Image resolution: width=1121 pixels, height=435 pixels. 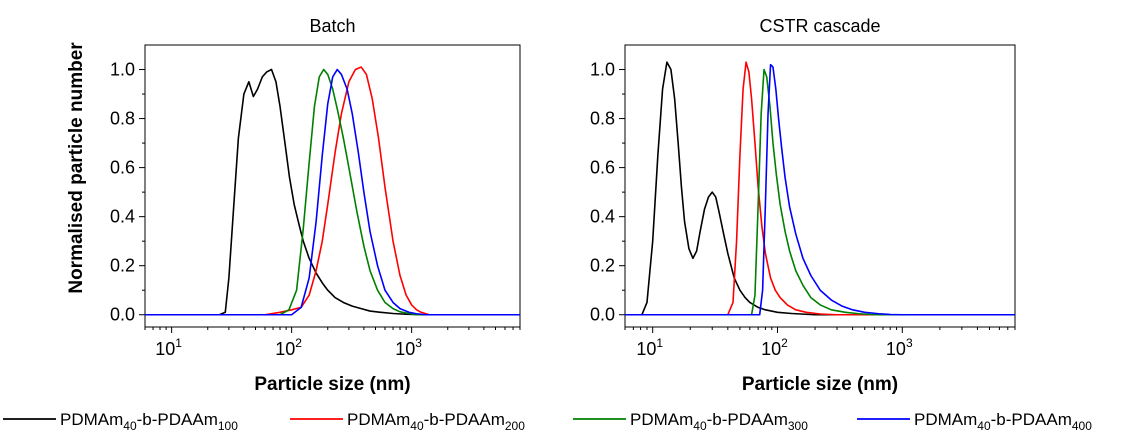 What do you see at coordinates (819, 26) in the screenshot?
I see `panel-title: CSTR cascade` at bounding box center [819, 26].